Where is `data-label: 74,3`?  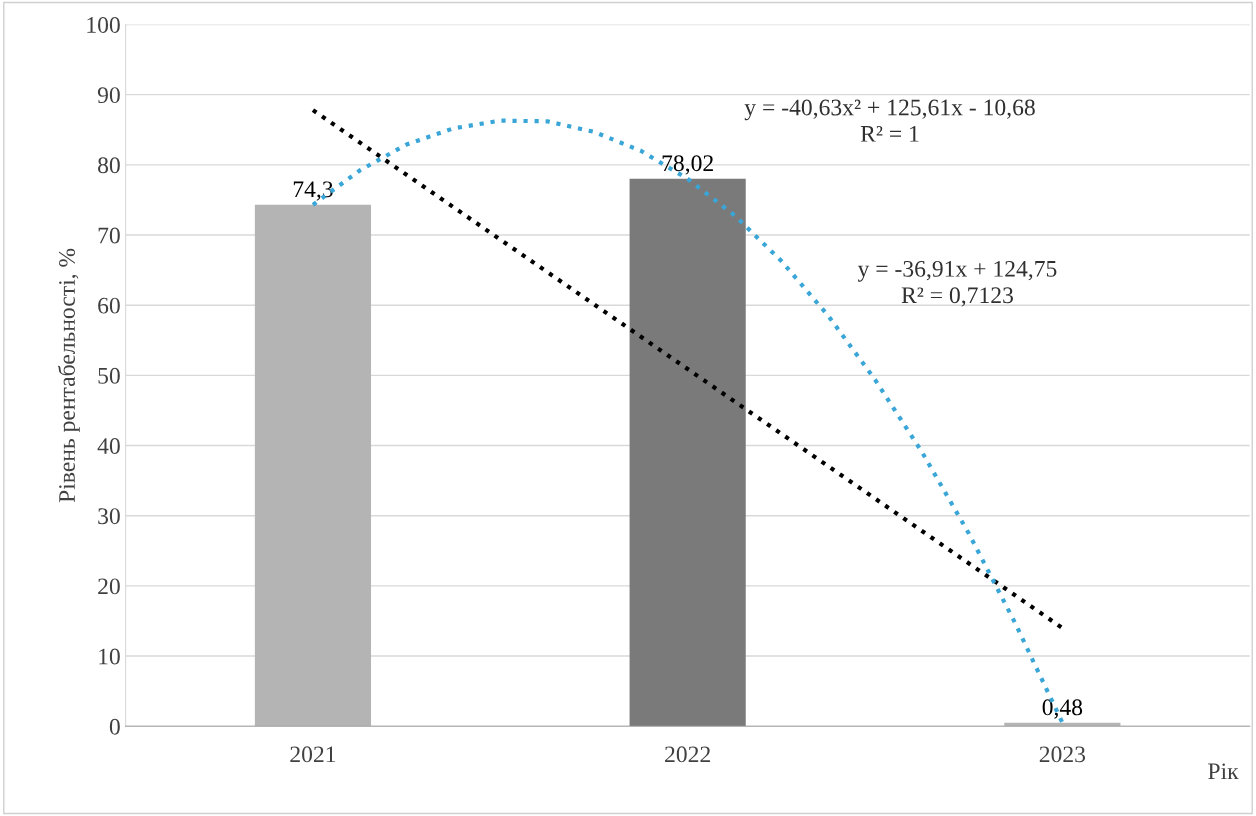 data-label: 74,3 is located at coordinates (313, 191).